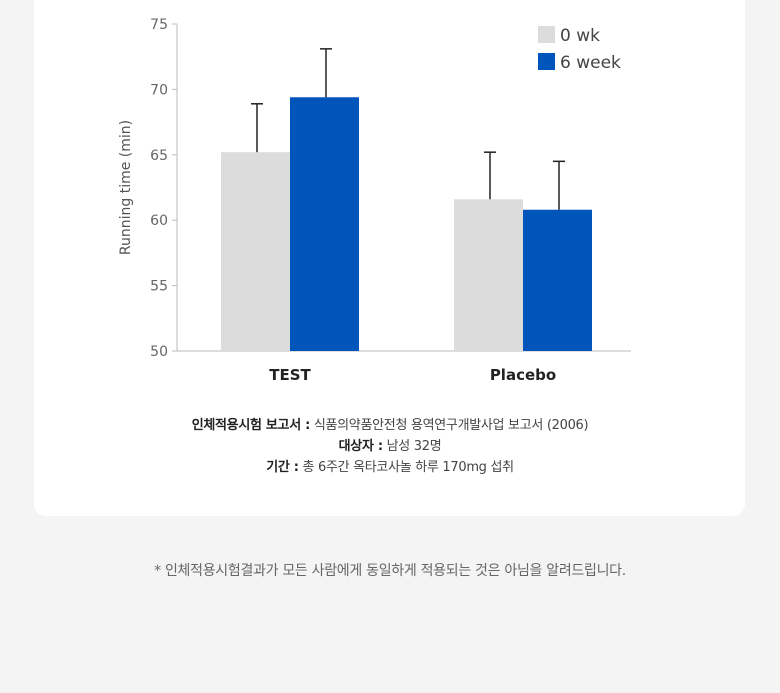  I want to click on y-tick-label: 50, so click(159, 352).